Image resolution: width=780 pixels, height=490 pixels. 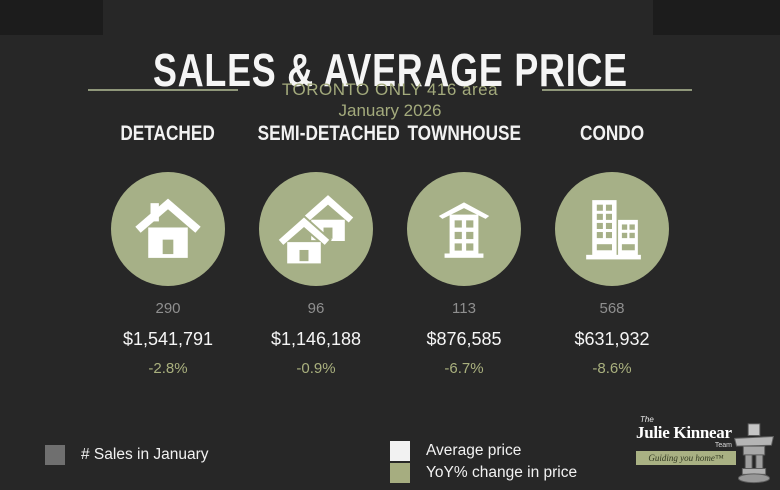 I want to click on legend-average-price: Average price, so click(x=483, y=451).